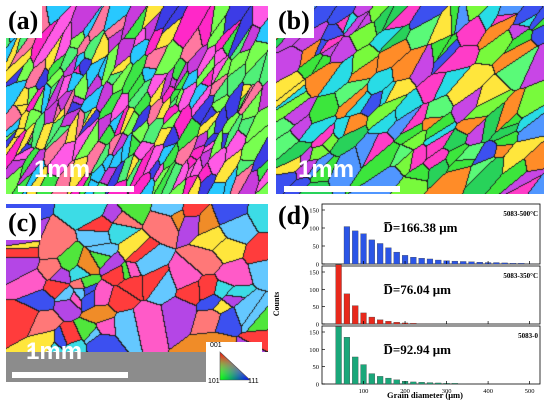  I want to click on ipf-key-top: 001, so click(216, 345).